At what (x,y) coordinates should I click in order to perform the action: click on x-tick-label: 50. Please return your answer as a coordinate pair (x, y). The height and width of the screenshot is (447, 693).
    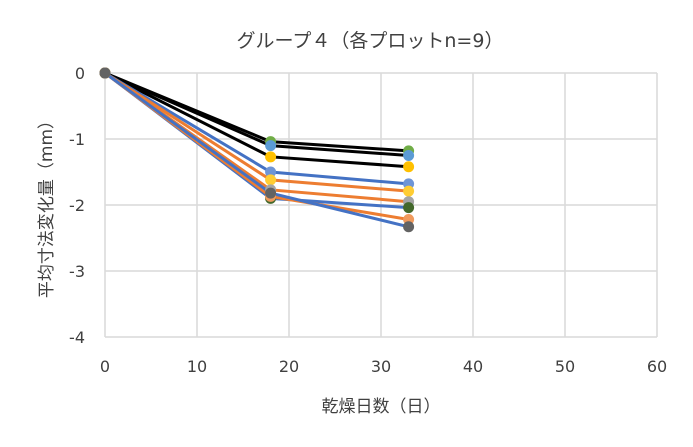
    Looking at the image, I should click on (565, 366).